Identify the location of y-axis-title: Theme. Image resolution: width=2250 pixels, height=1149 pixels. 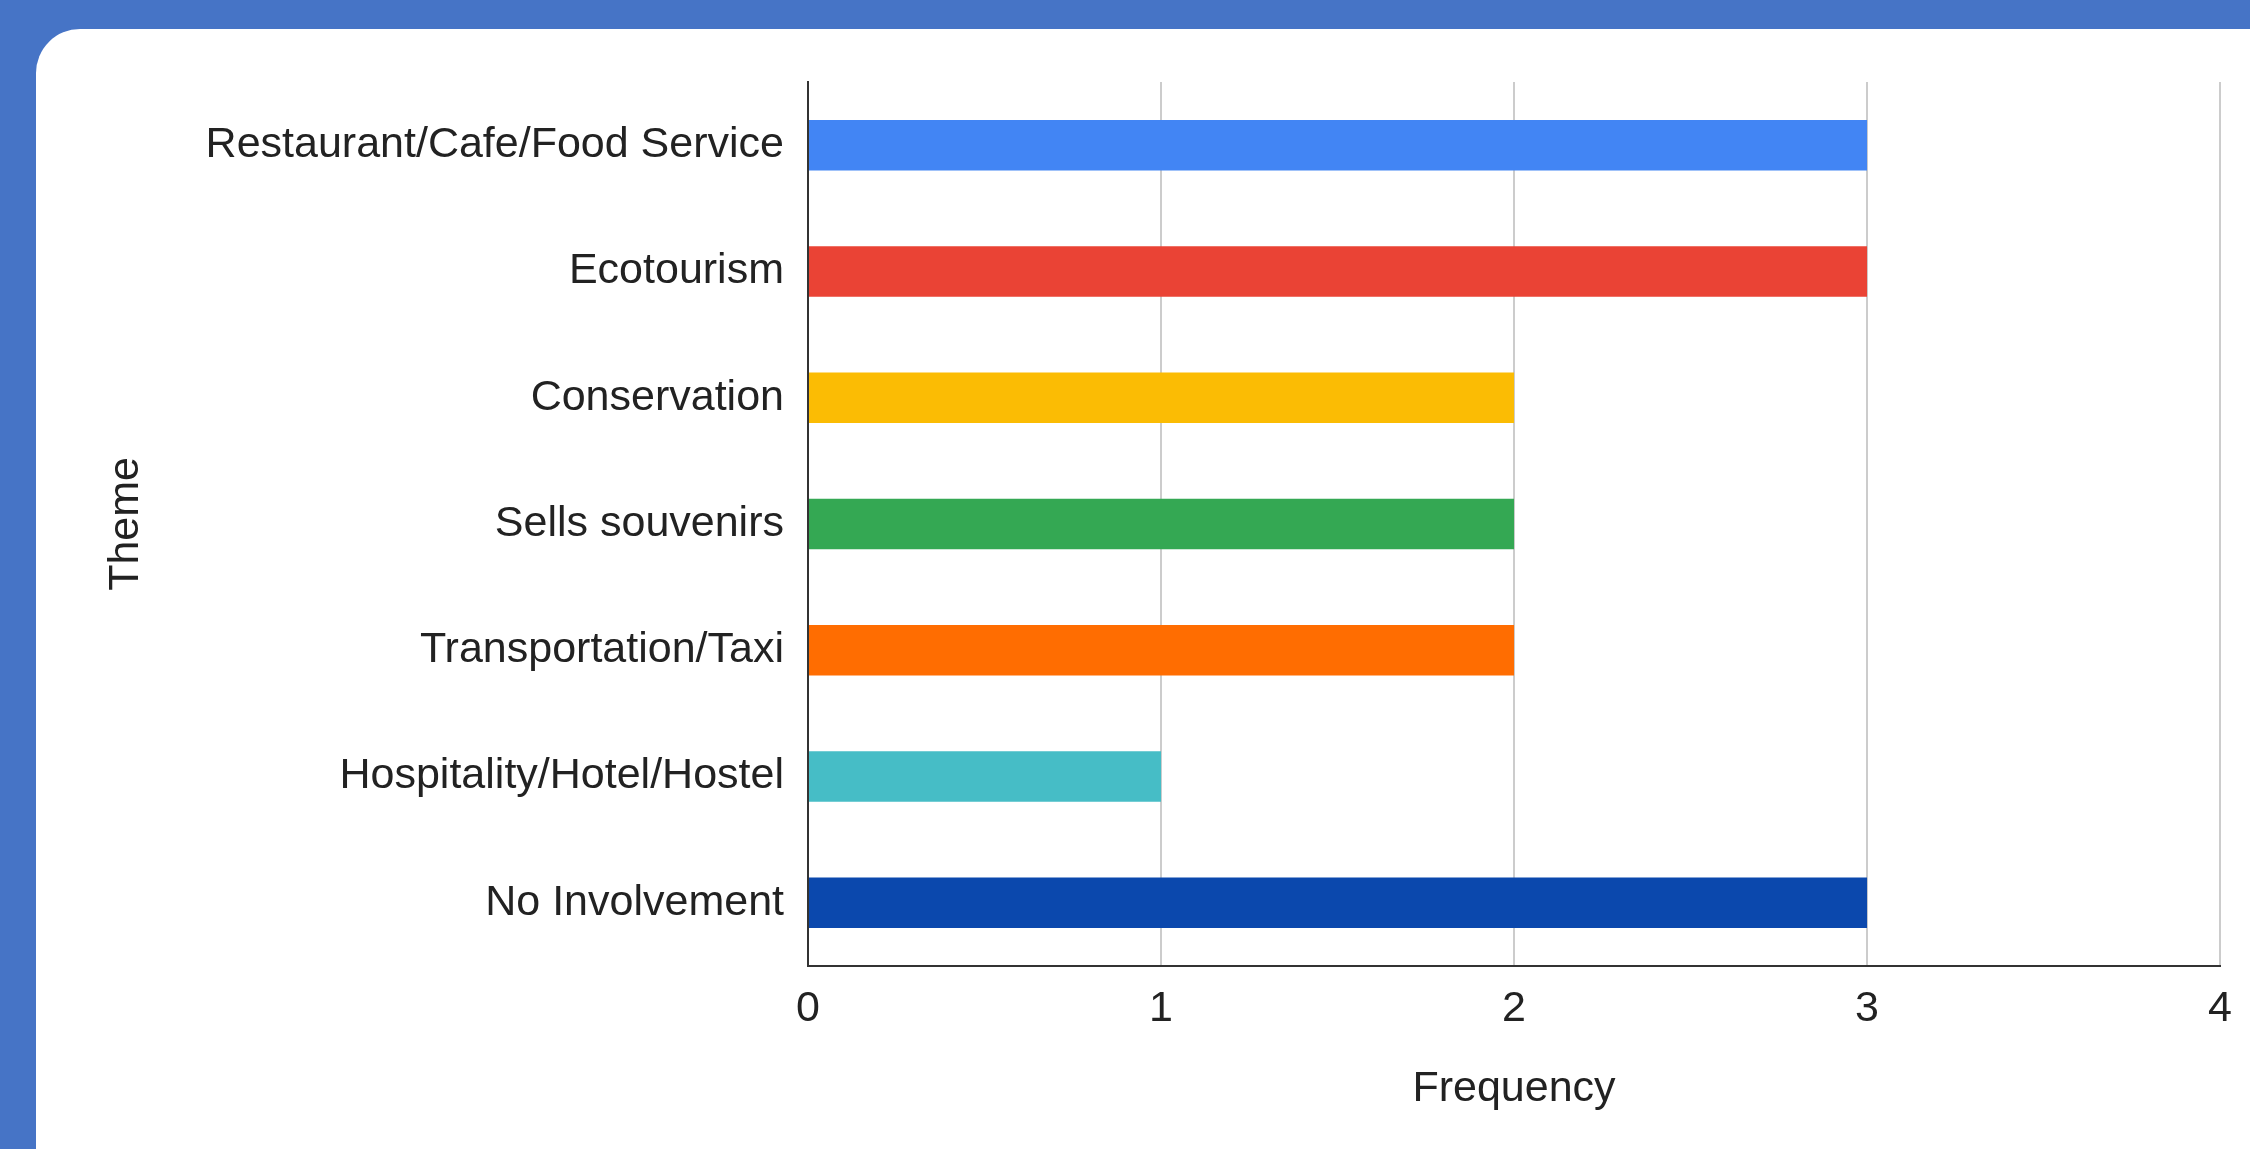
(122, 523).